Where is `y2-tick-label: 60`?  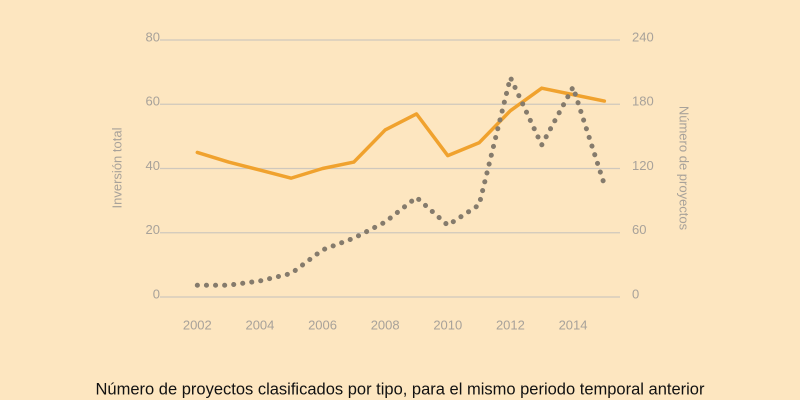
y2-tick-label: 60 is located at coordinates (639, 229).